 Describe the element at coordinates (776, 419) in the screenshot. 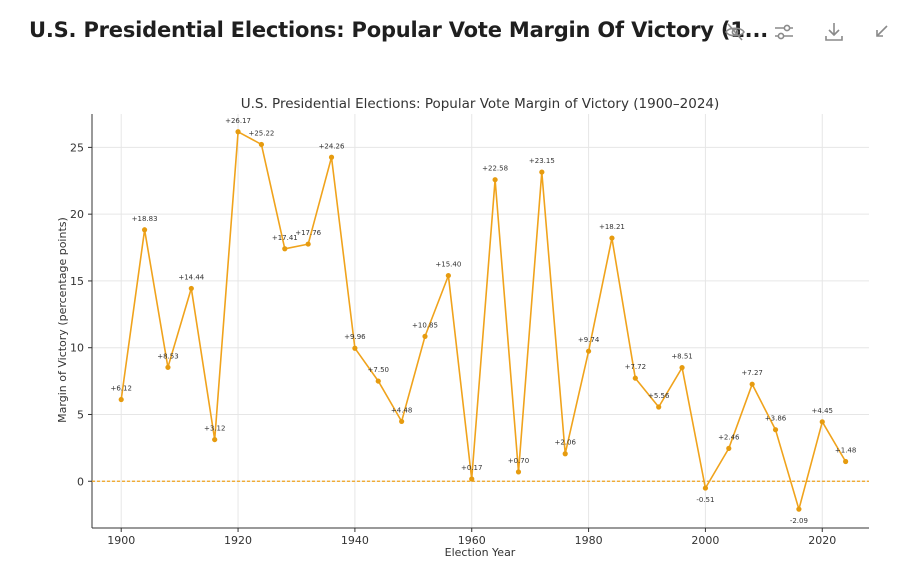

I see `data-label: +3.86` at that location.